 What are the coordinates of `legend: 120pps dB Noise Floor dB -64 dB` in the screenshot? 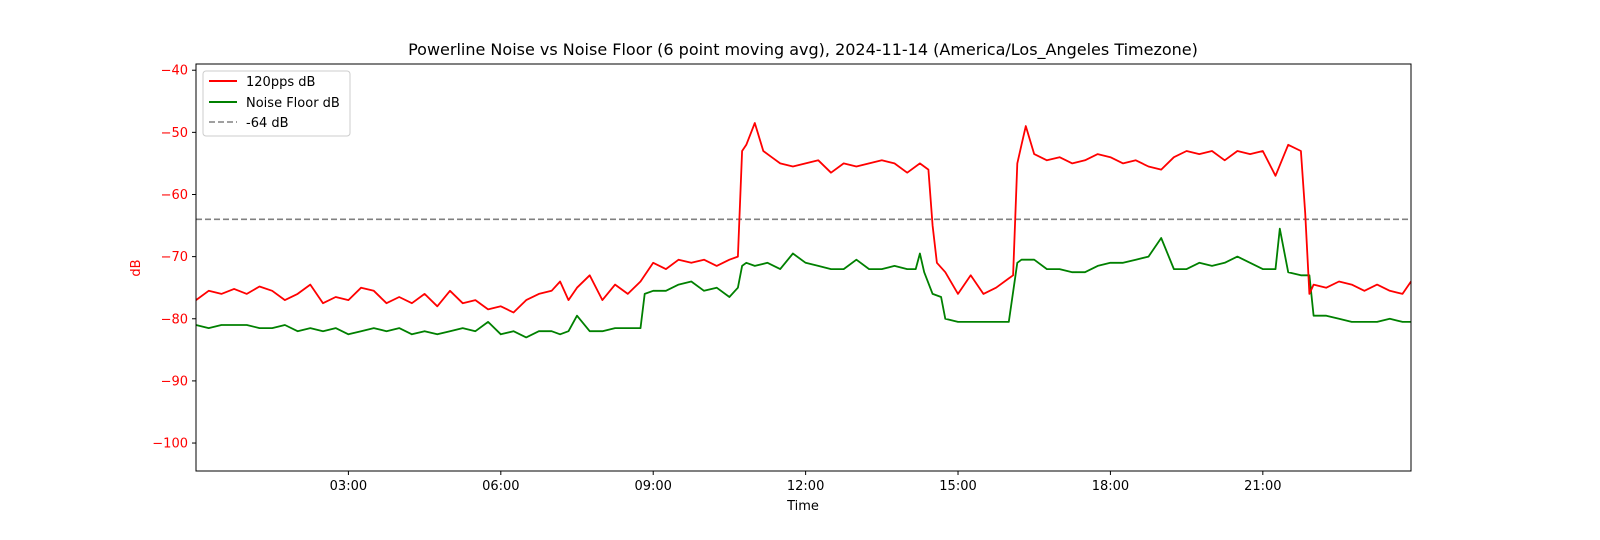 It's located at (276, 103).